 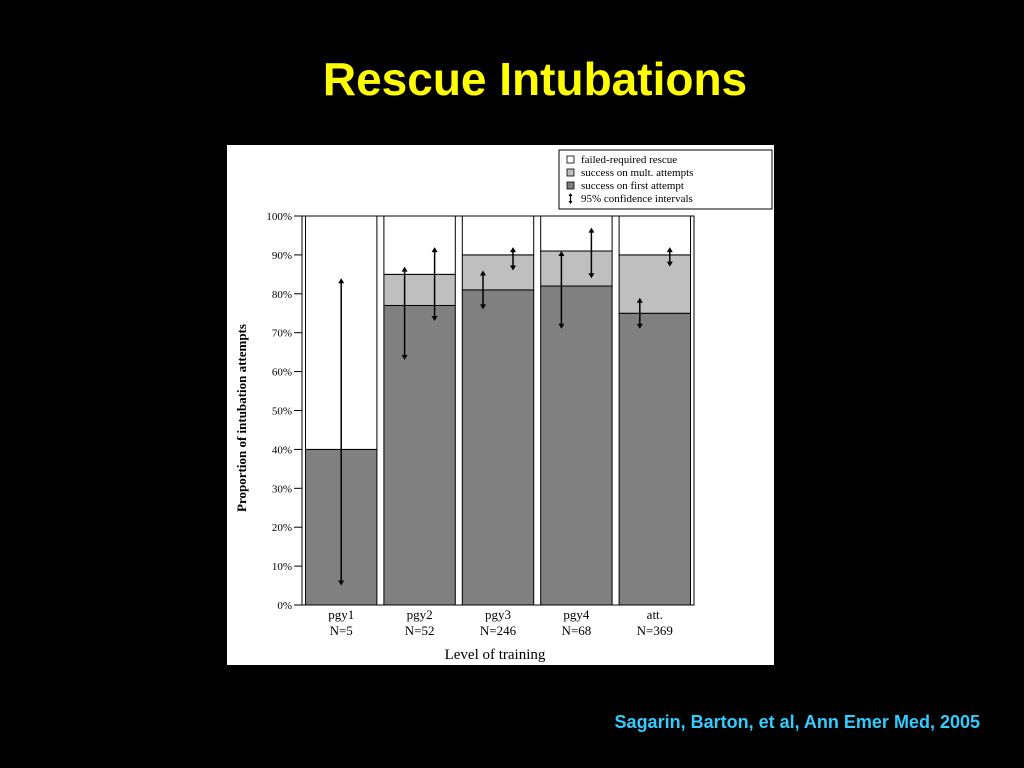 I want to click on category-count: N=369, so click(x=655, y=630).